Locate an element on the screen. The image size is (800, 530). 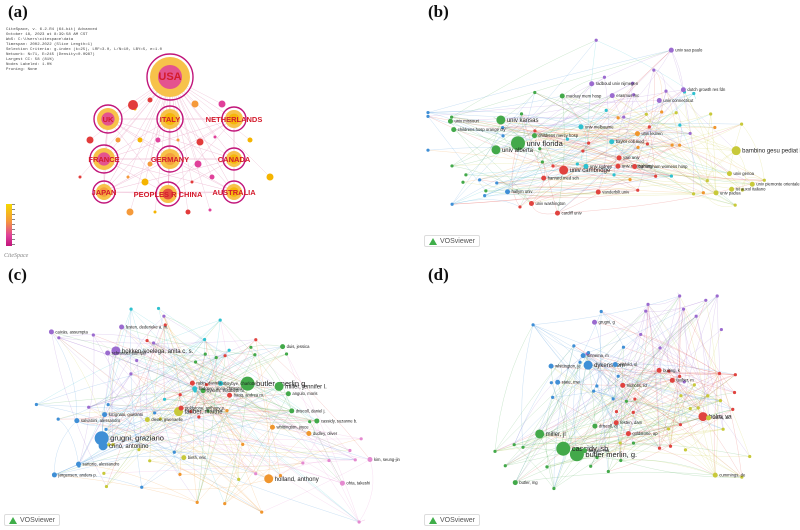
node-label: cardiff univ is located at coordinates (571, 213).